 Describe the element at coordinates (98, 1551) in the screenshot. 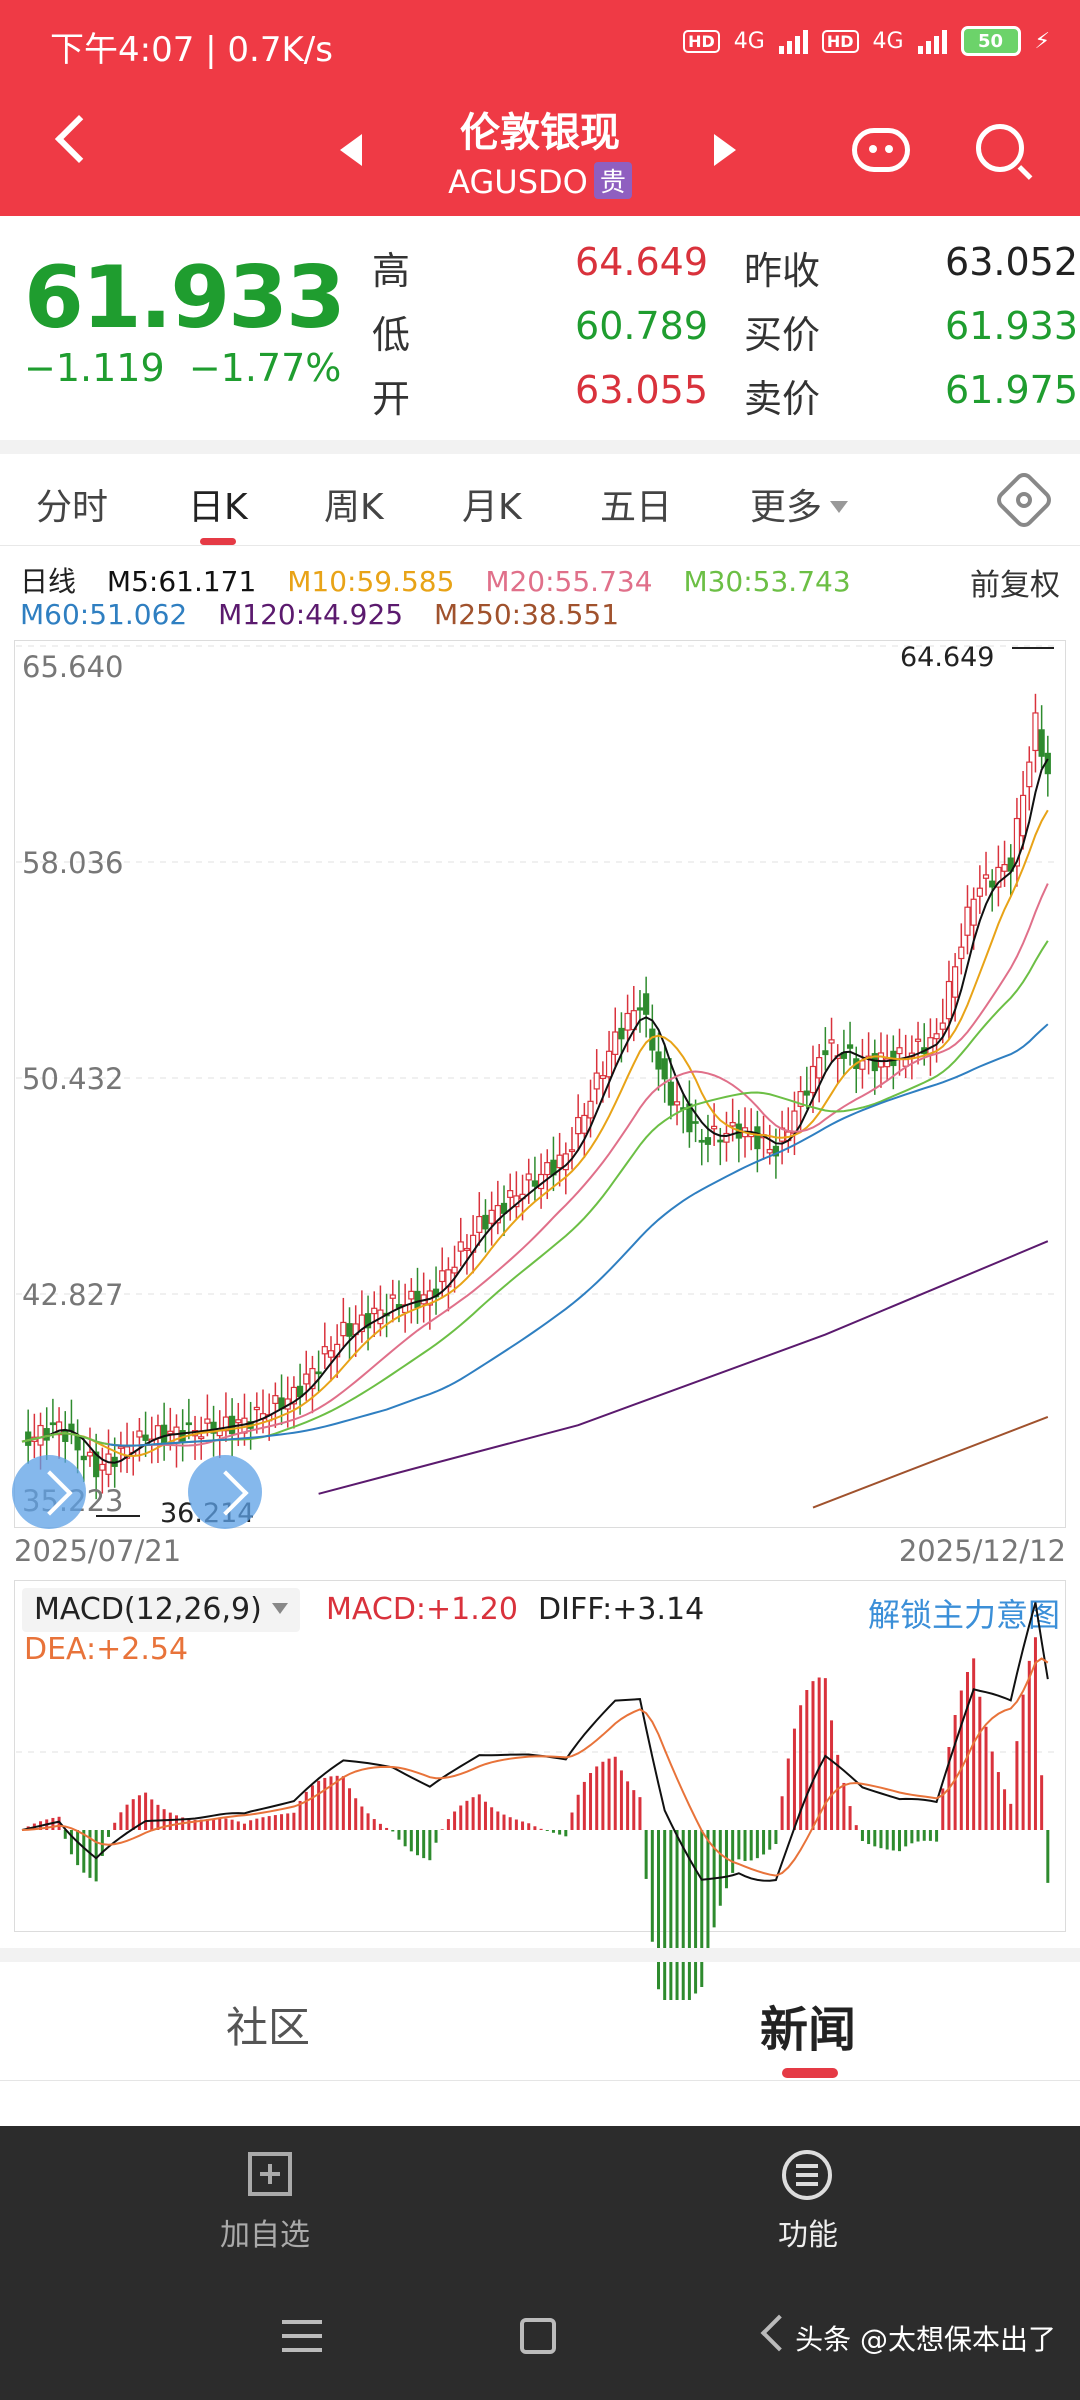

I see `date-start-label: 2025/07/21` at that location.